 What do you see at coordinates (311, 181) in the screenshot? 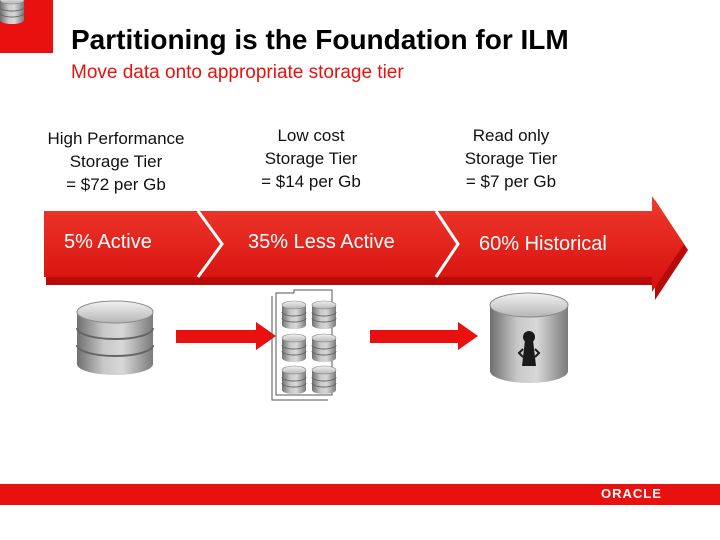
I see `tier-line: = $14 per Gb` at bounding box center [311, 181].